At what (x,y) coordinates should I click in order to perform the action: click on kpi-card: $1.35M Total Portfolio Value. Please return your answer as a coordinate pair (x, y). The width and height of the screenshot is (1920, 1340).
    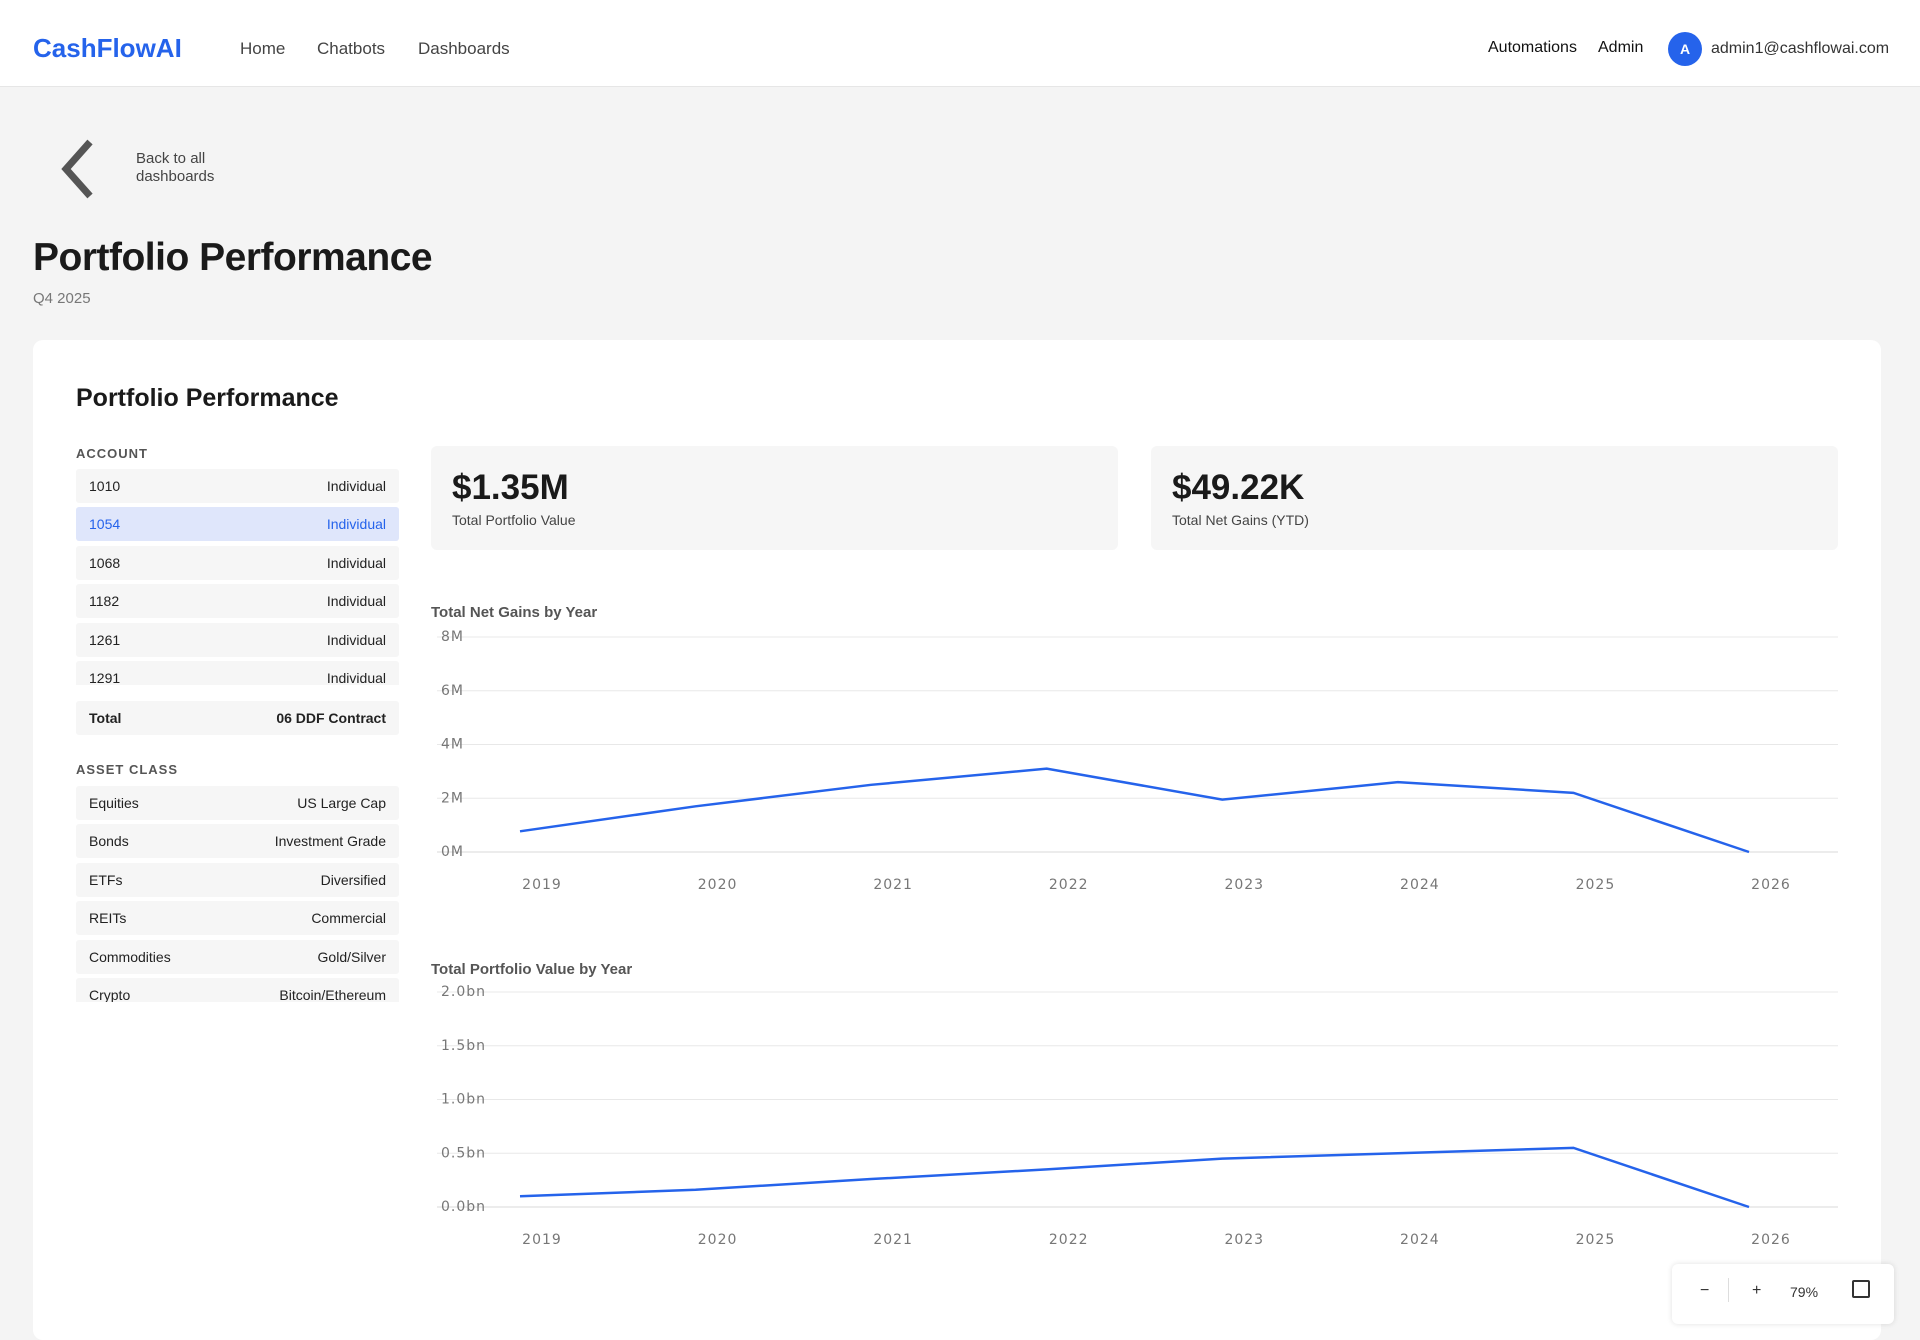
    Looking at the image, I should click on (774, 498).